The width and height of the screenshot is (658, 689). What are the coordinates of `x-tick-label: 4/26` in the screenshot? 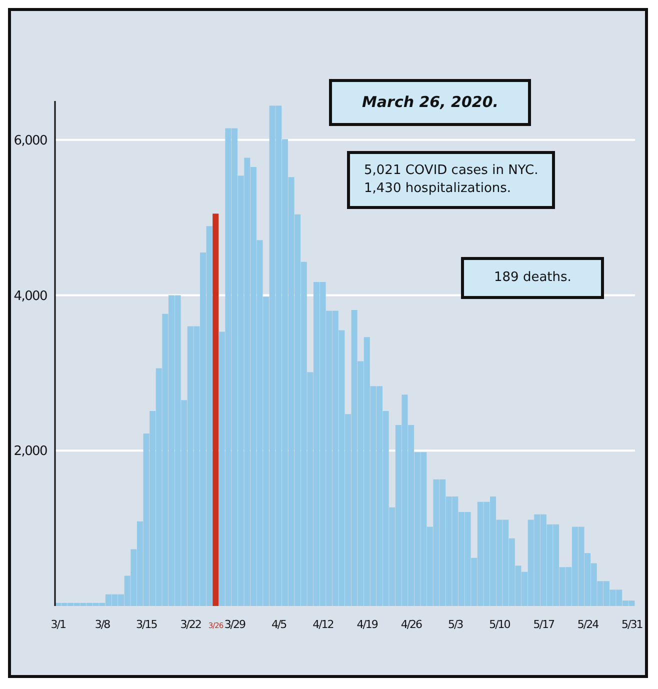 It's located at (411, 624).